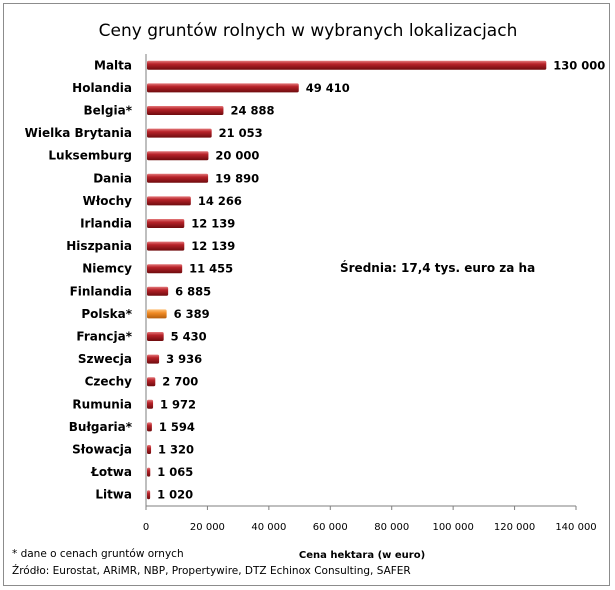 This screenshot has height=590, width=615. What do you see at coordinates (102, 450) in the screenshot?
I see `category-label-slowacja: Słowacja` at bounding box center [102, 450].